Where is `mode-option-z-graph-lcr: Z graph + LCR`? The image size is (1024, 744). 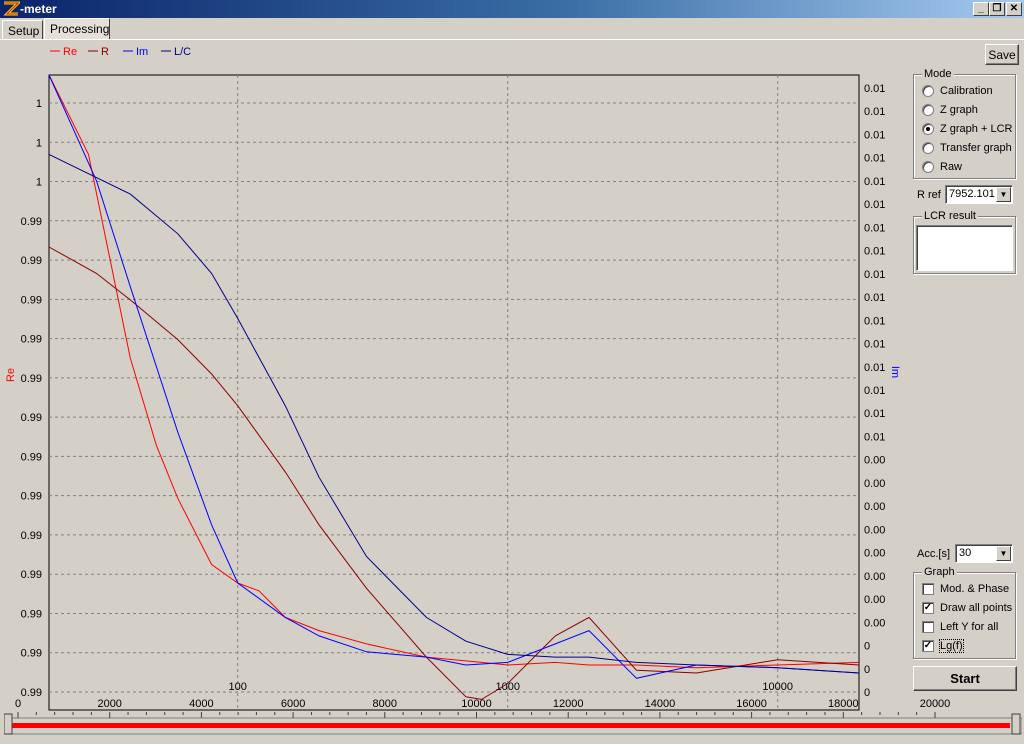 mode-option-z-graph-lcr: Z graph + LCR is located at coordinates (967, 129).